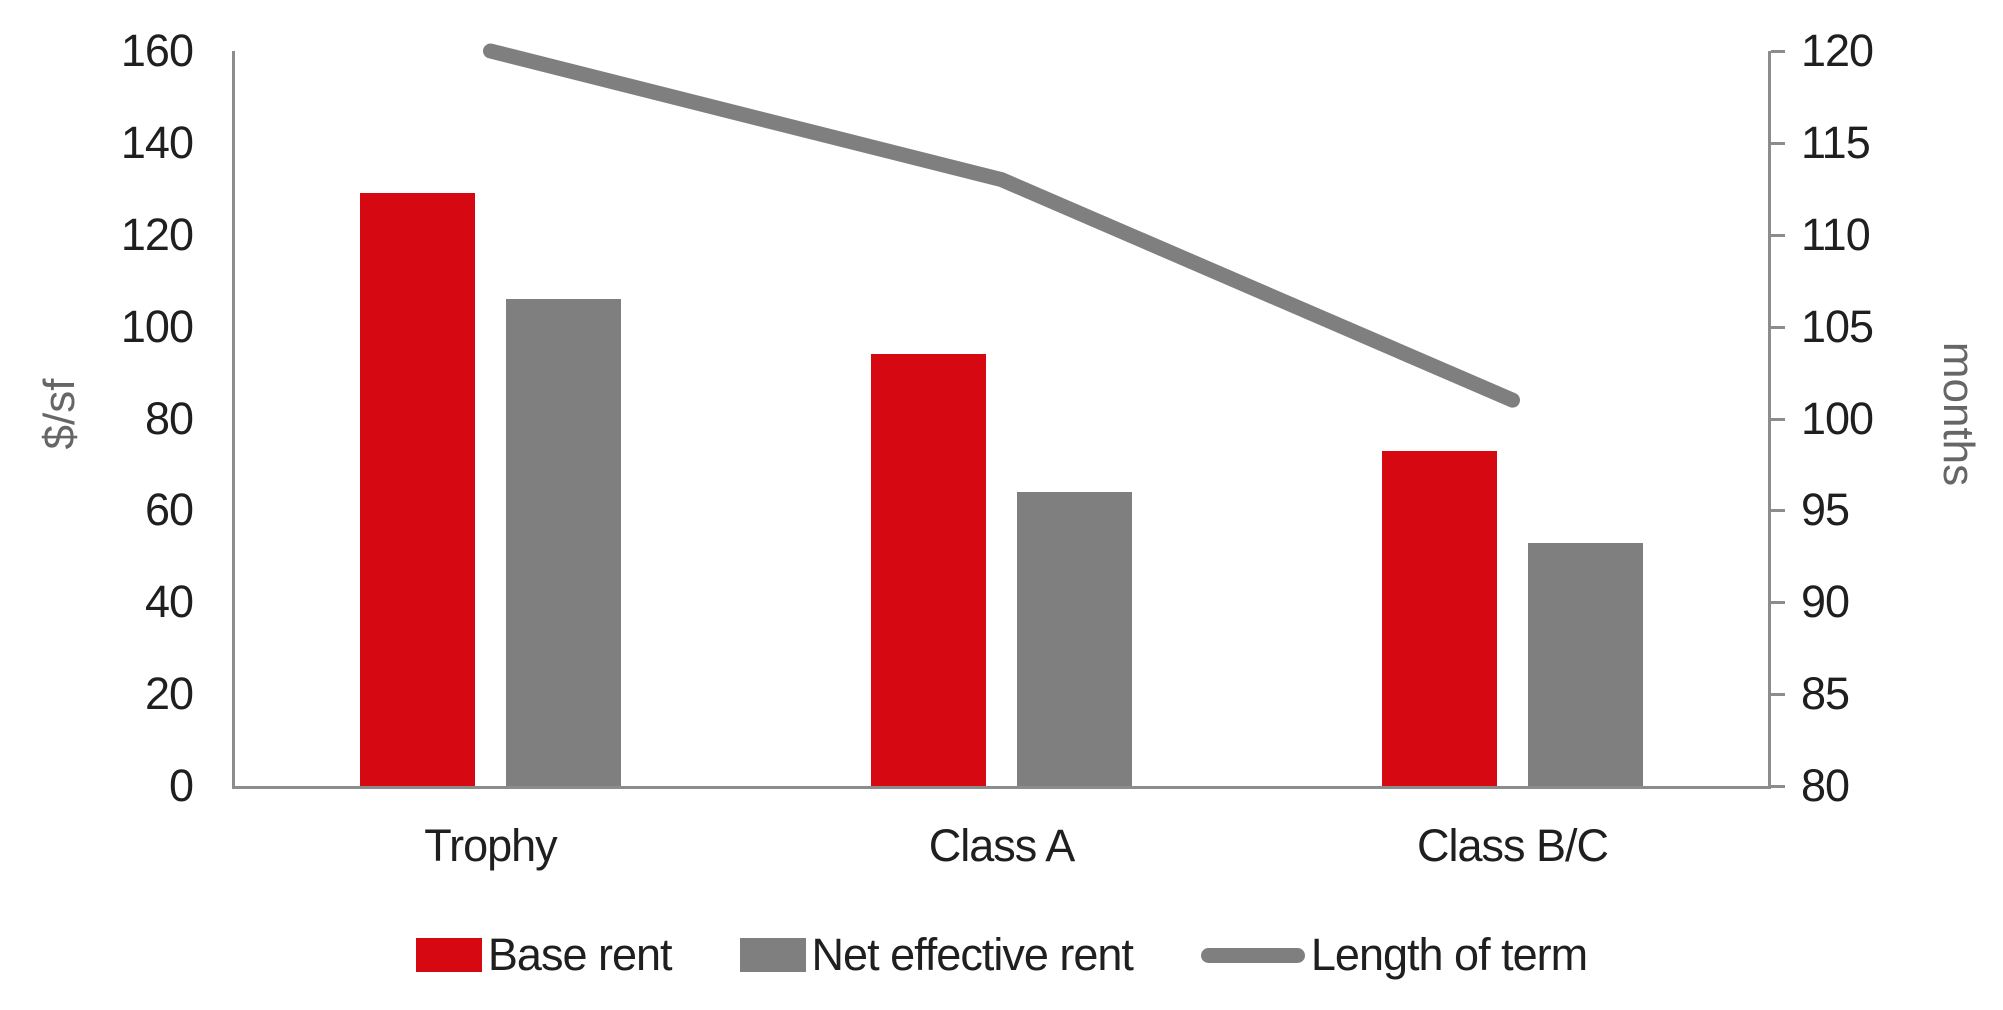  Describe the element at coordinates (1958, 413) in the screenshot. I see `right-axis-title: months` at that location.